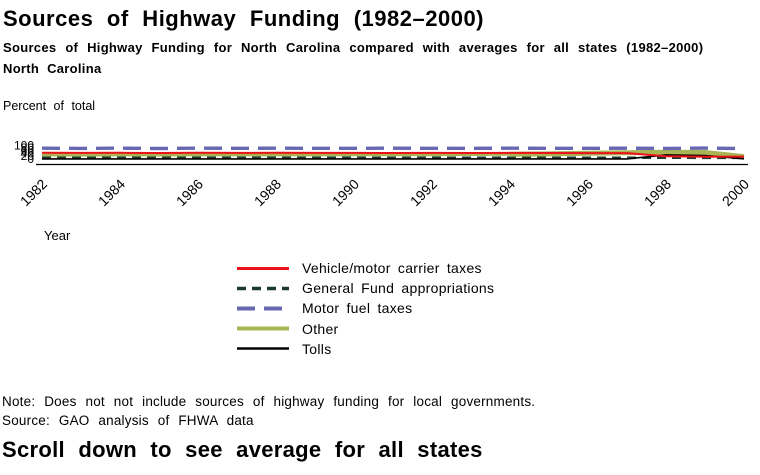  What do you see at coordinates (57, 235) in the screenshot?
I see `x-axis-title: Year` at bounding box center [57, 235].